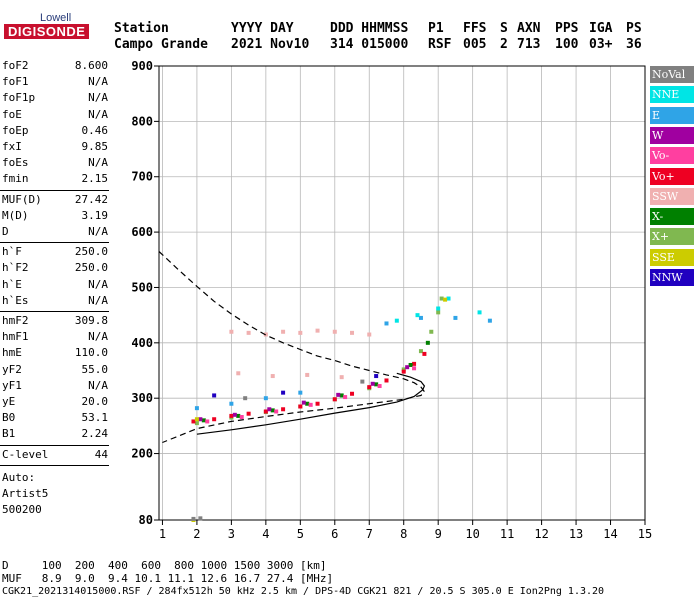  Describe the element at coordinates (55, 98) in the screenshot. I see `param-row-fof1p: foF1p N/A` at that location.